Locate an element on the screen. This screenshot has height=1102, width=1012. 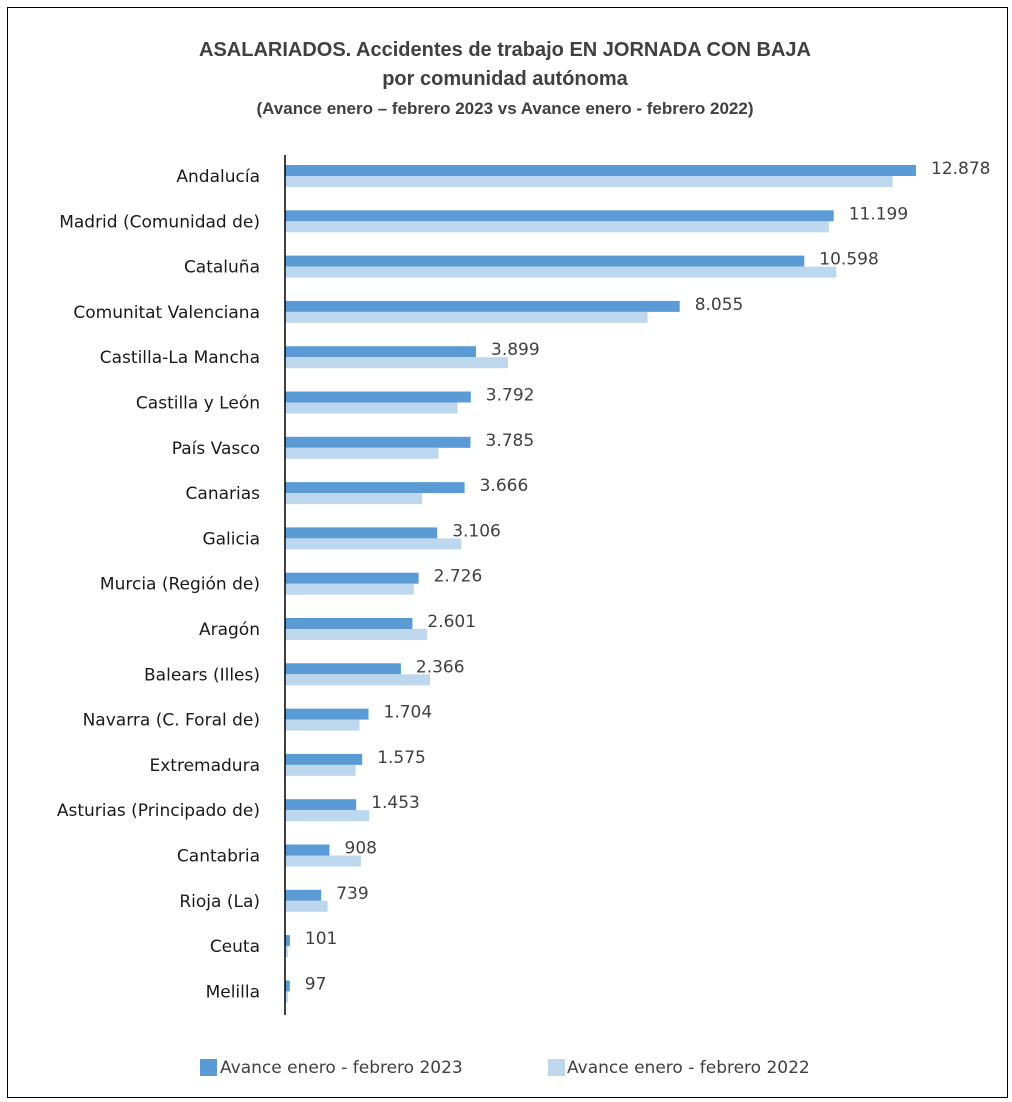
category-label: País Vasco is located at coordinates (216, 449).